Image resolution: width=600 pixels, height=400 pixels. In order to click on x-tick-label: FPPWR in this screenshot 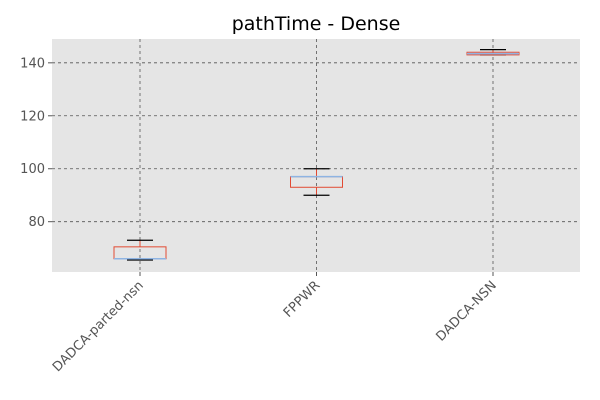, I will do `click(302, 299)`.